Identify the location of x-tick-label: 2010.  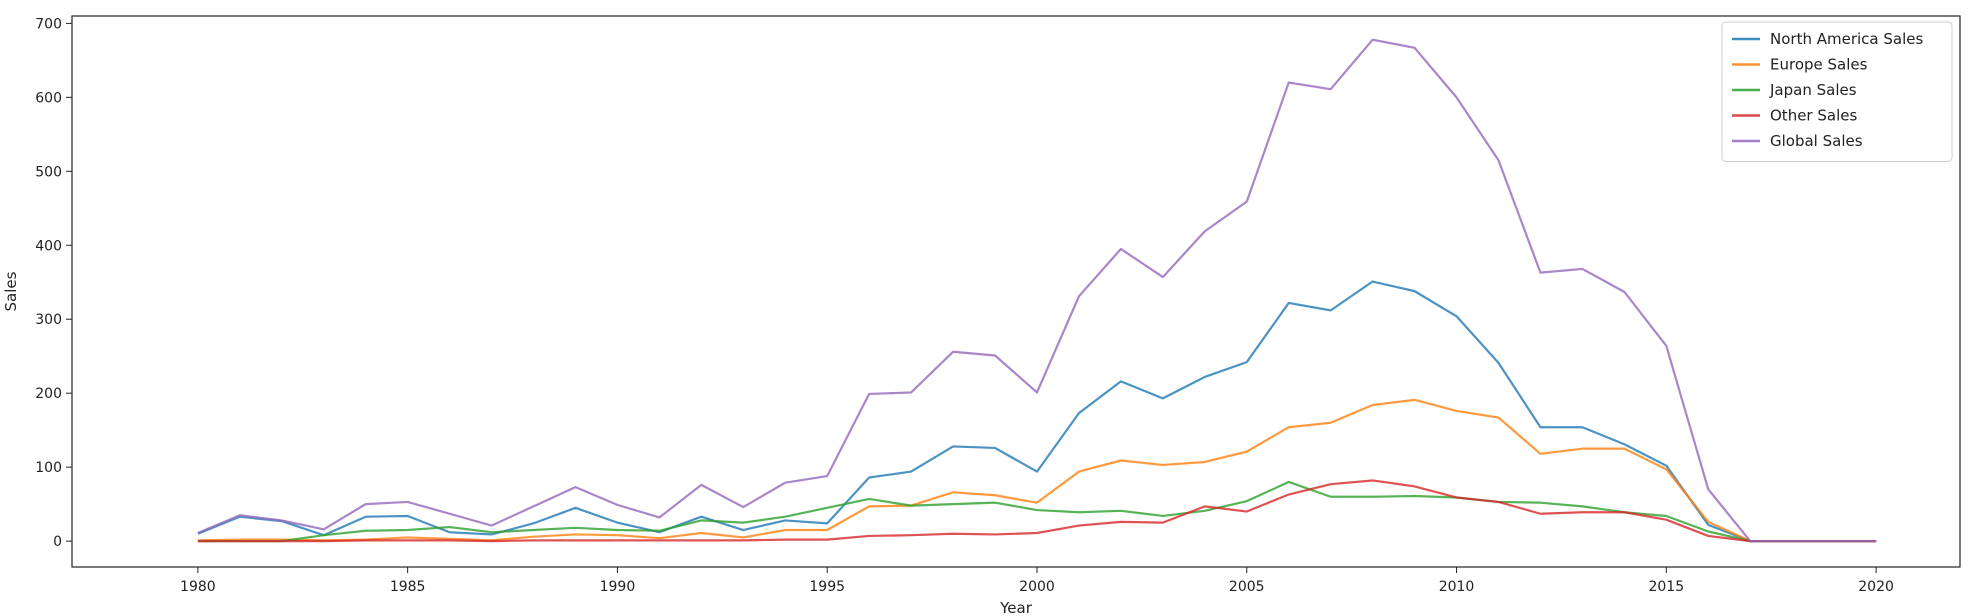
(1457, 587).